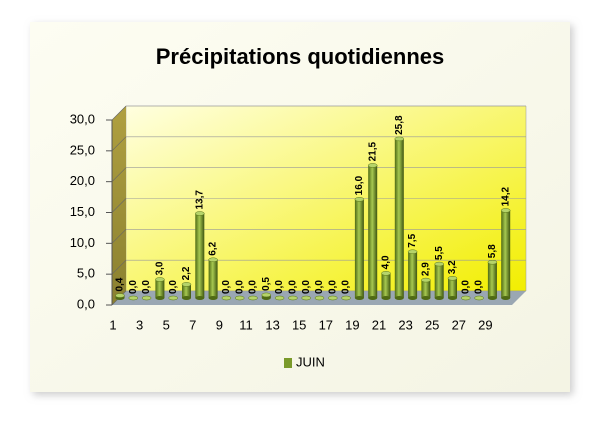 Image resolution: width=600 pixels, height=428 pixels. Describe the element at coordinates (386, 262) in the screenshot. I see `value-label: 4,0` at that location.